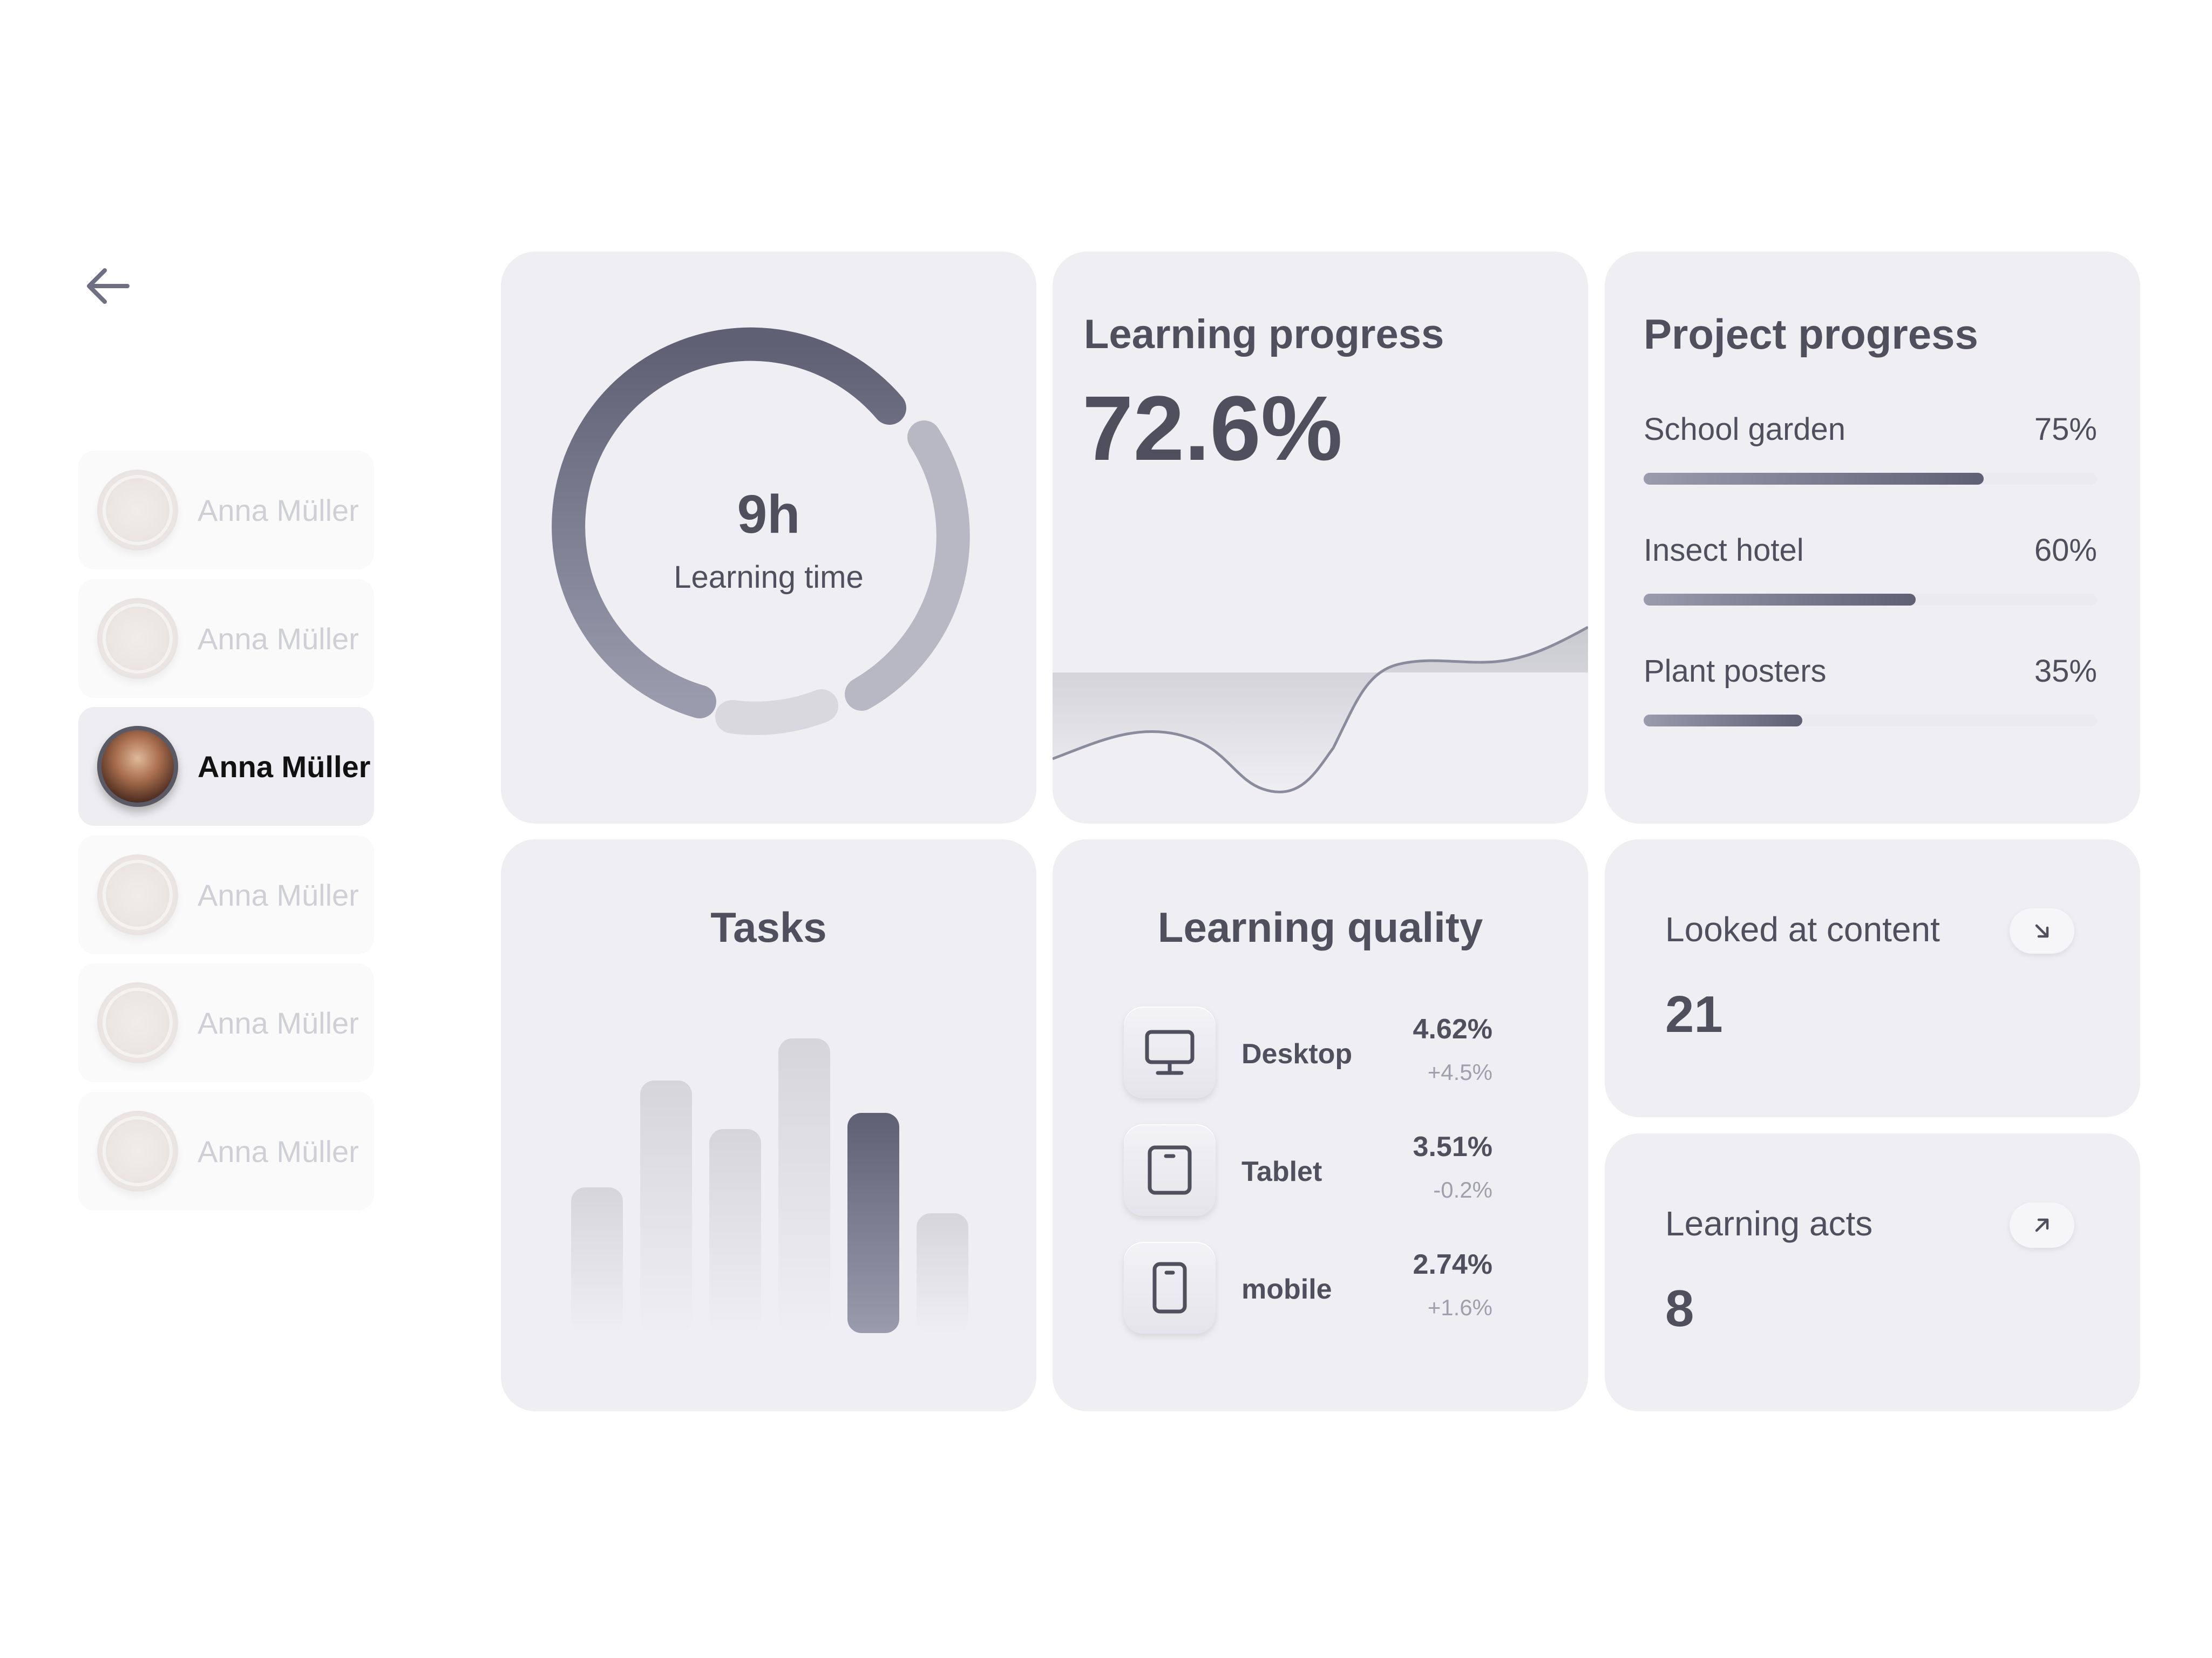 The width and height of the screenshot is (2212, 1658). What do you see at coordinates (768, 514) in the screenshot?
I see `learning-time-value: 9h` at bounding box center [768, 514].